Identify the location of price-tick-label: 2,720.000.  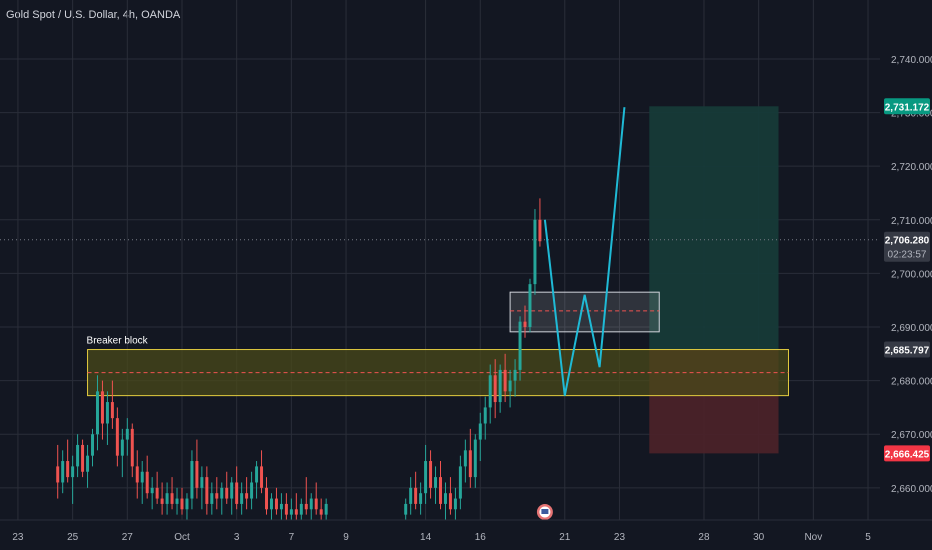
(911, 167).